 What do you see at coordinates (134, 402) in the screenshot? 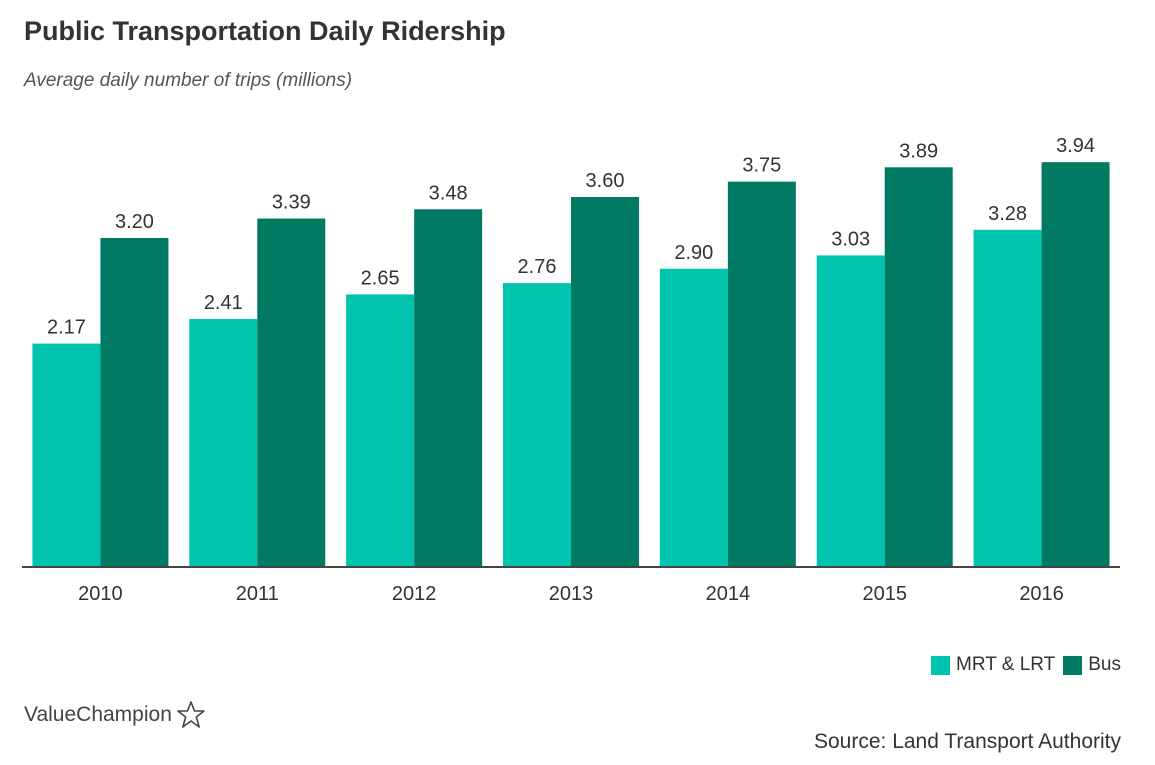
I see `bar-bus-2010` at bounding box center [134, 402].